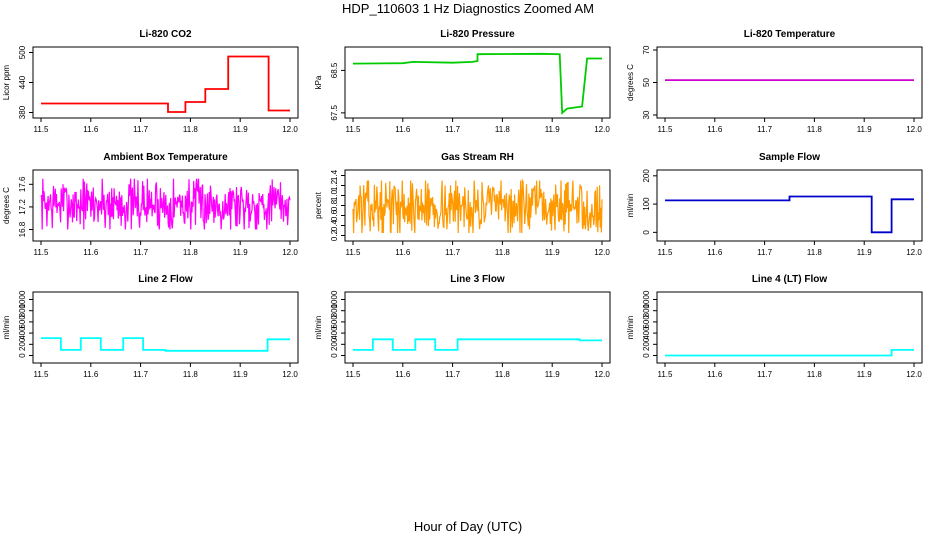  Describe the element at coordinates (22, 207) in the screenshot. I see `y-tick-label: 17.2` at that location.